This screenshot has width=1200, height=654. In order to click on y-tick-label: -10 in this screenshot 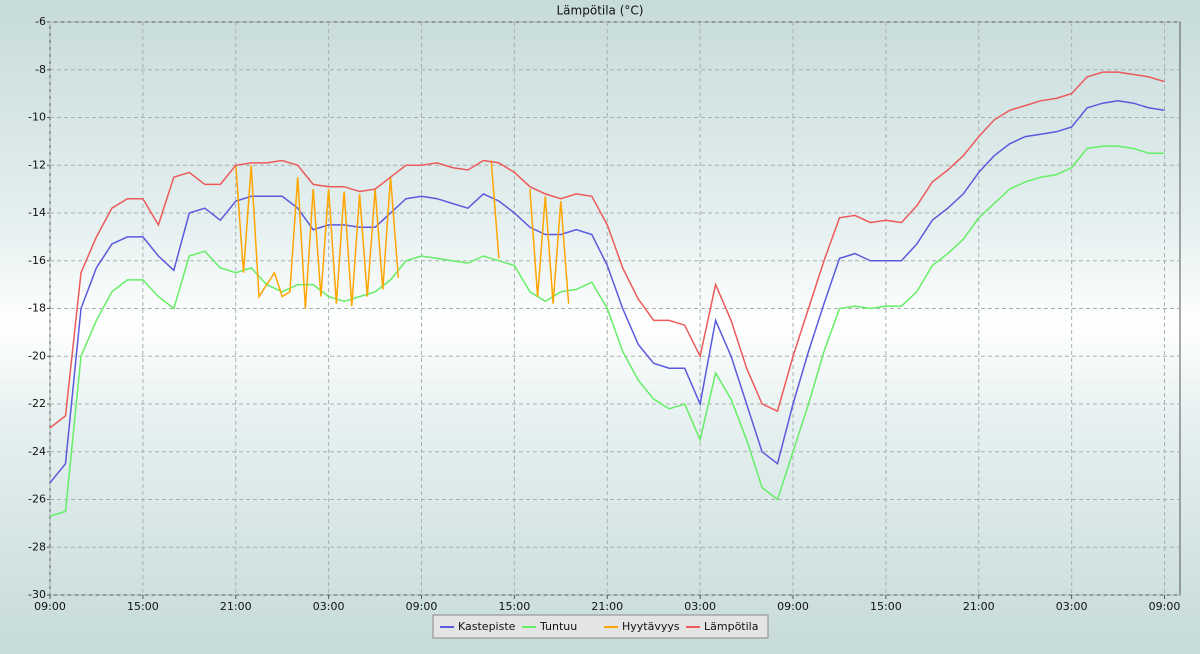, I will do `click(37, 117)`.